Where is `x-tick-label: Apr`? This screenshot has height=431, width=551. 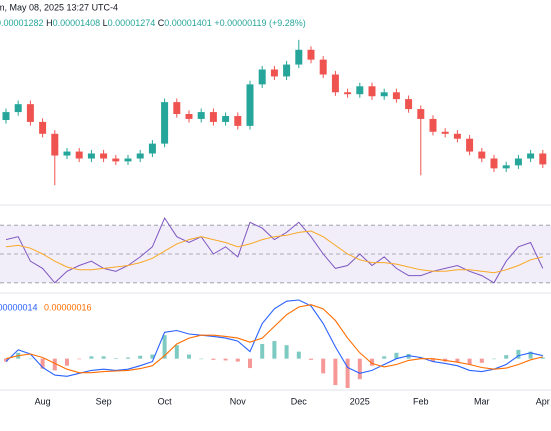
x-tick-label: Apr is located at coordinates (543, 401).